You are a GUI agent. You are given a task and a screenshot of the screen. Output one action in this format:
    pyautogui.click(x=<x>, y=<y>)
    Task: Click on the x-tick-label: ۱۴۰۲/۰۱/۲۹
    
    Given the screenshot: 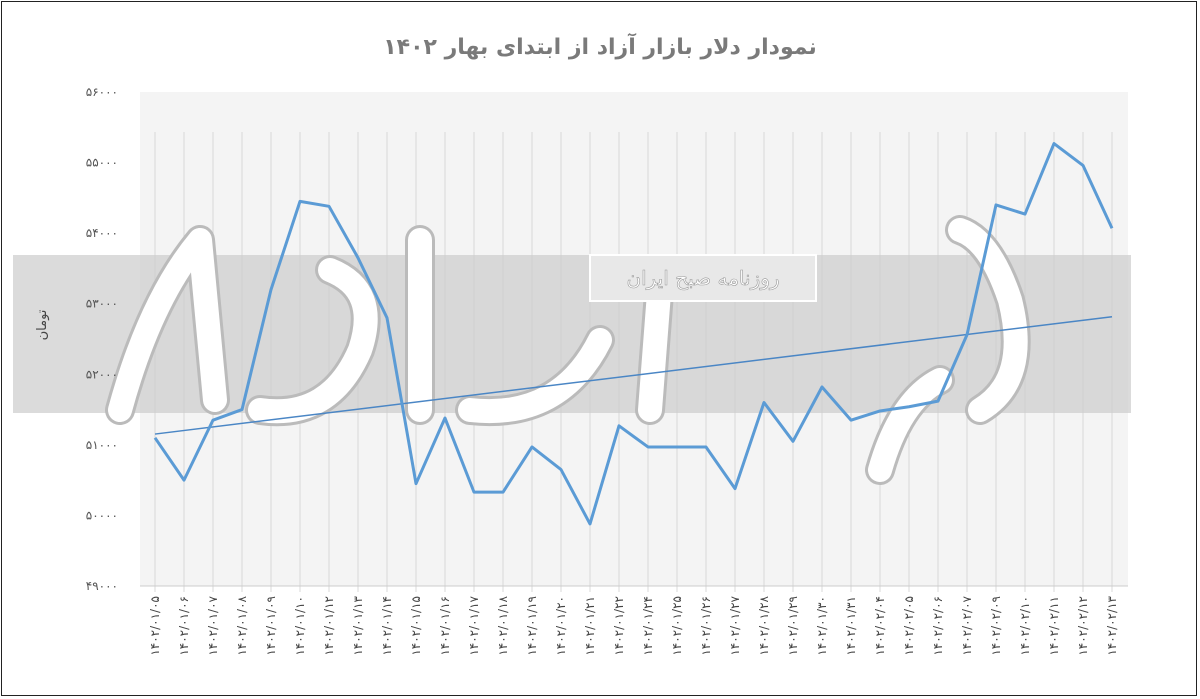 What is the action you would take?
    pyautogui.click(x=793, y=626)
    